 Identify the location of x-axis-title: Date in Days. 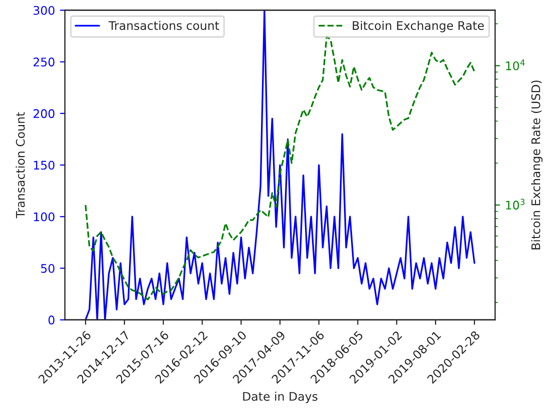
(280, 398).